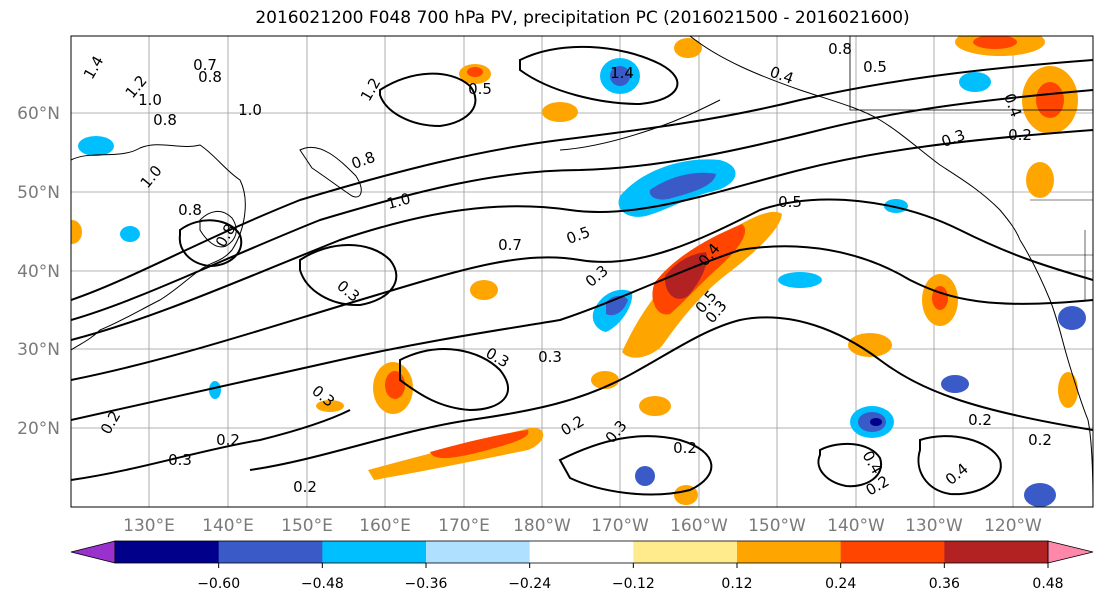  What do you see at coordinates (1056, 373) in the screenshot?
I see `coastline-north-america` at bounding box center [1056, 373].